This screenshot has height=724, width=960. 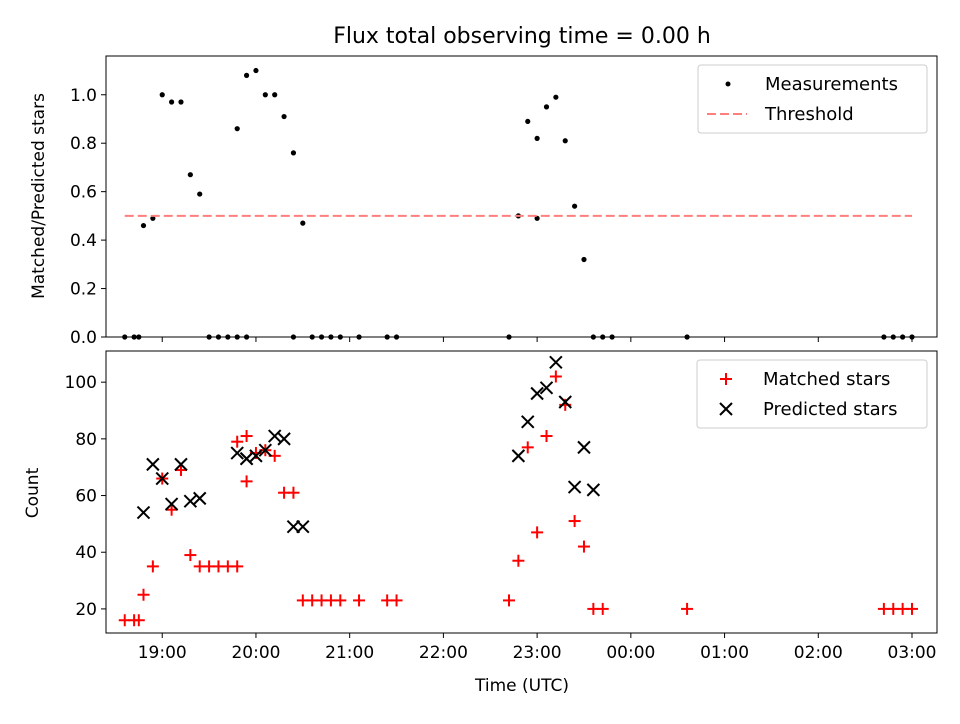 What do you see at coordinates (162, 653) in the screenshot?
I see `x-tick-label: 19:00` at bounding box center [162, 653].